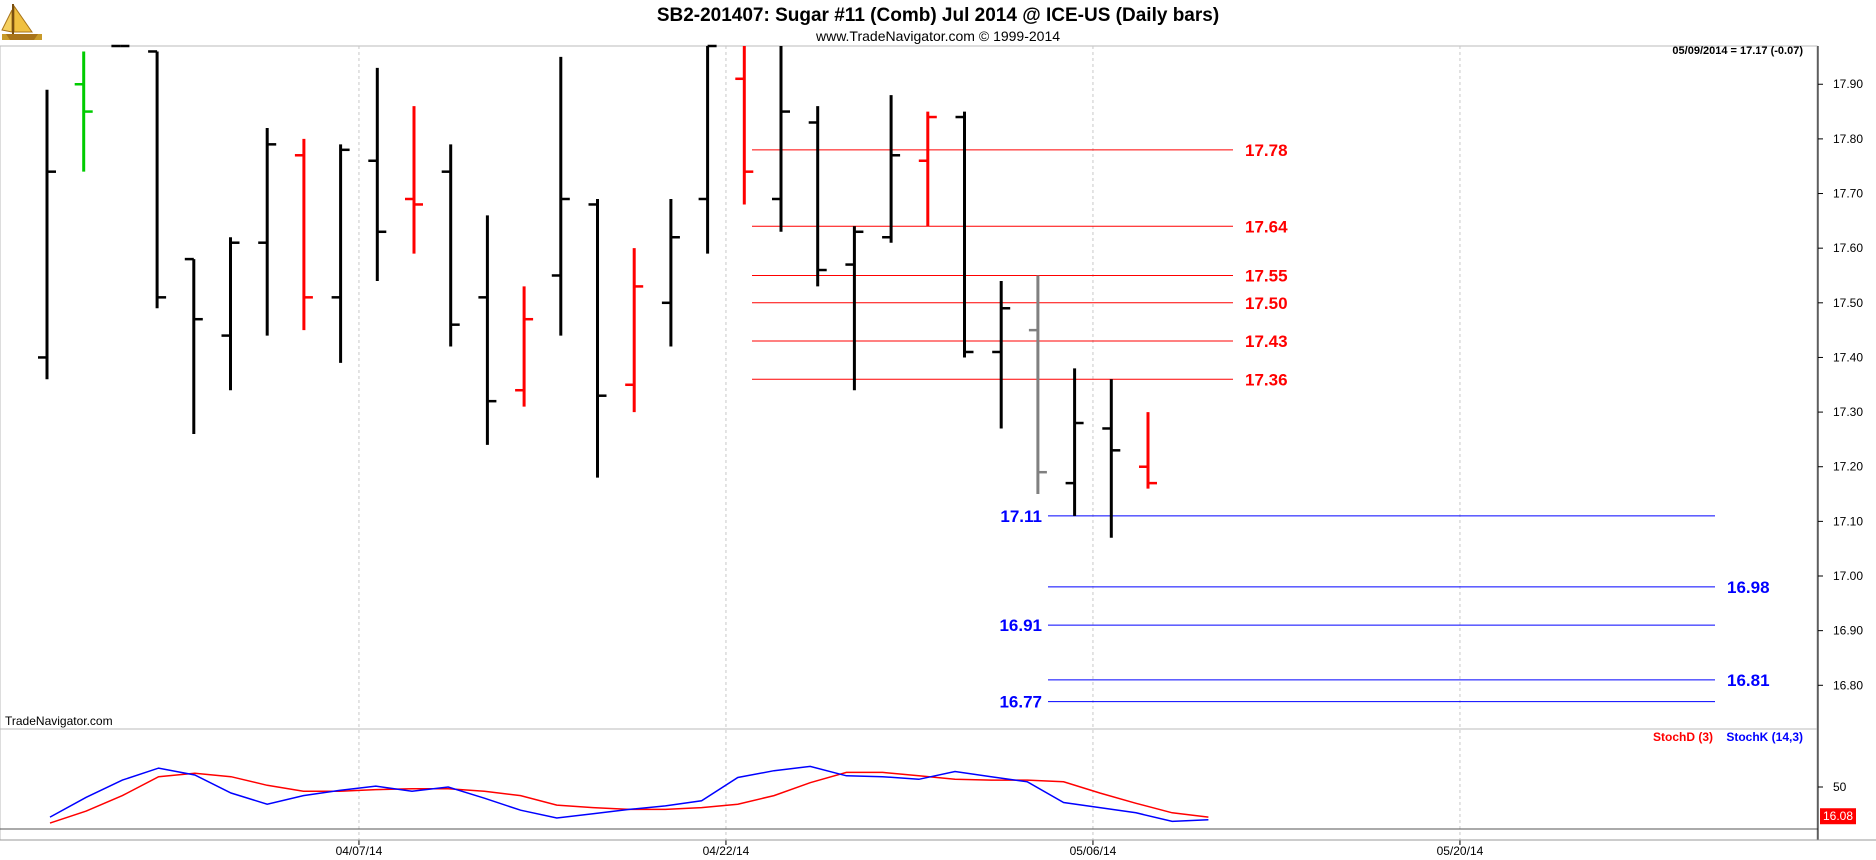  I want to click on watermark: TradeNavigator.com, so click(59, 721).